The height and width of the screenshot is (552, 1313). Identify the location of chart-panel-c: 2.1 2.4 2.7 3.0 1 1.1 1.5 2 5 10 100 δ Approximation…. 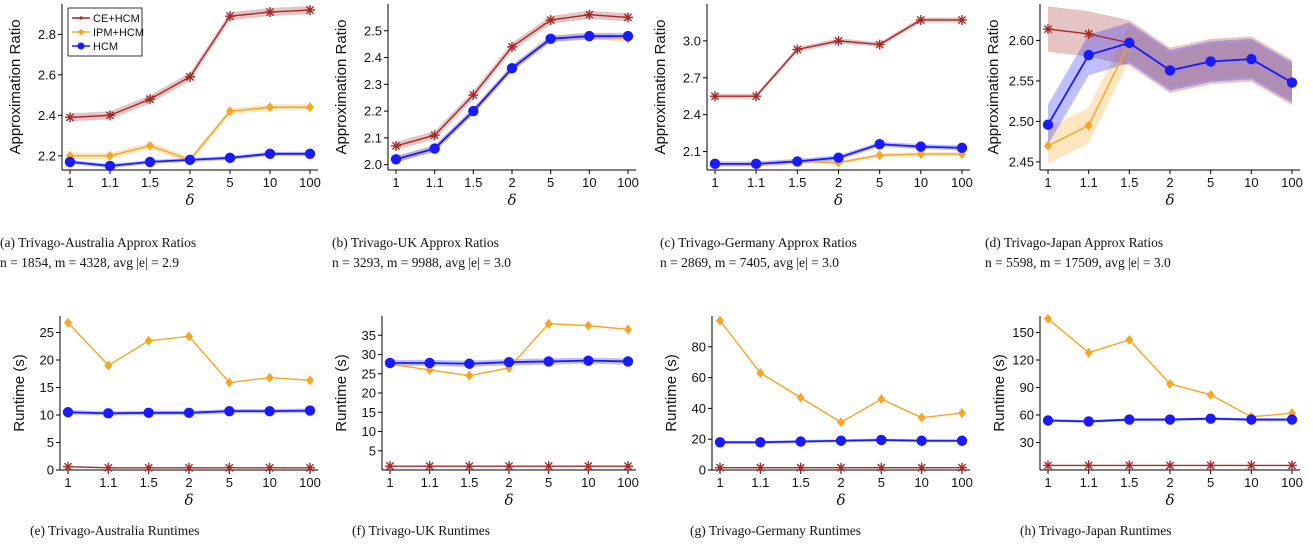
(812, 137).